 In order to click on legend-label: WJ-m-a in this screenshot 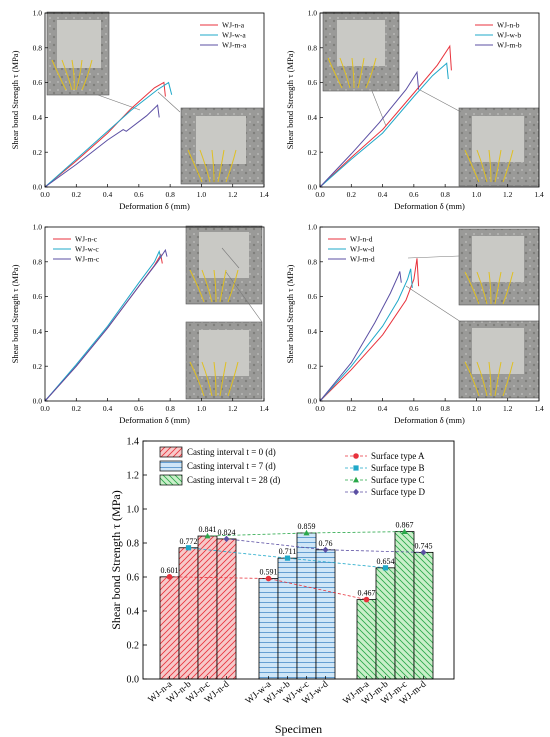, I will do `click(234, 45)`.